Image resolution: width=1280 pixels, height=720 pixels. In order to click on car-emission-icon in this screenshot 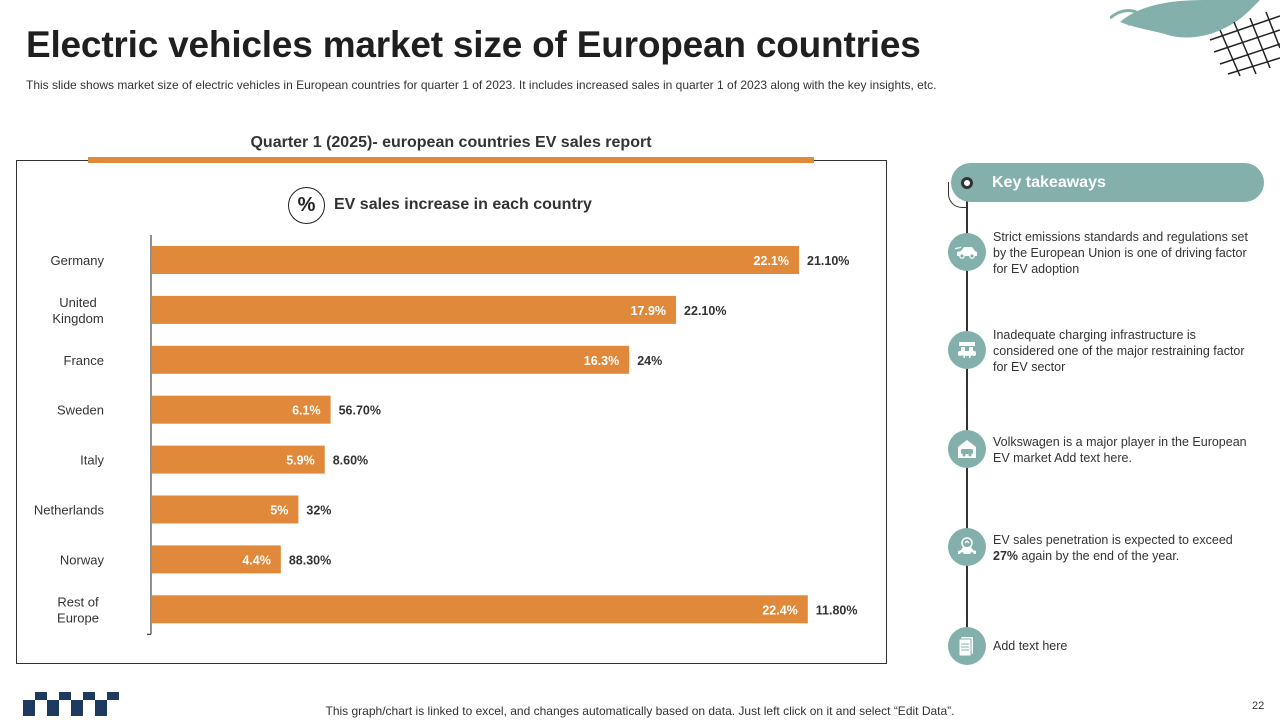, I will do `click(967, 252)`.